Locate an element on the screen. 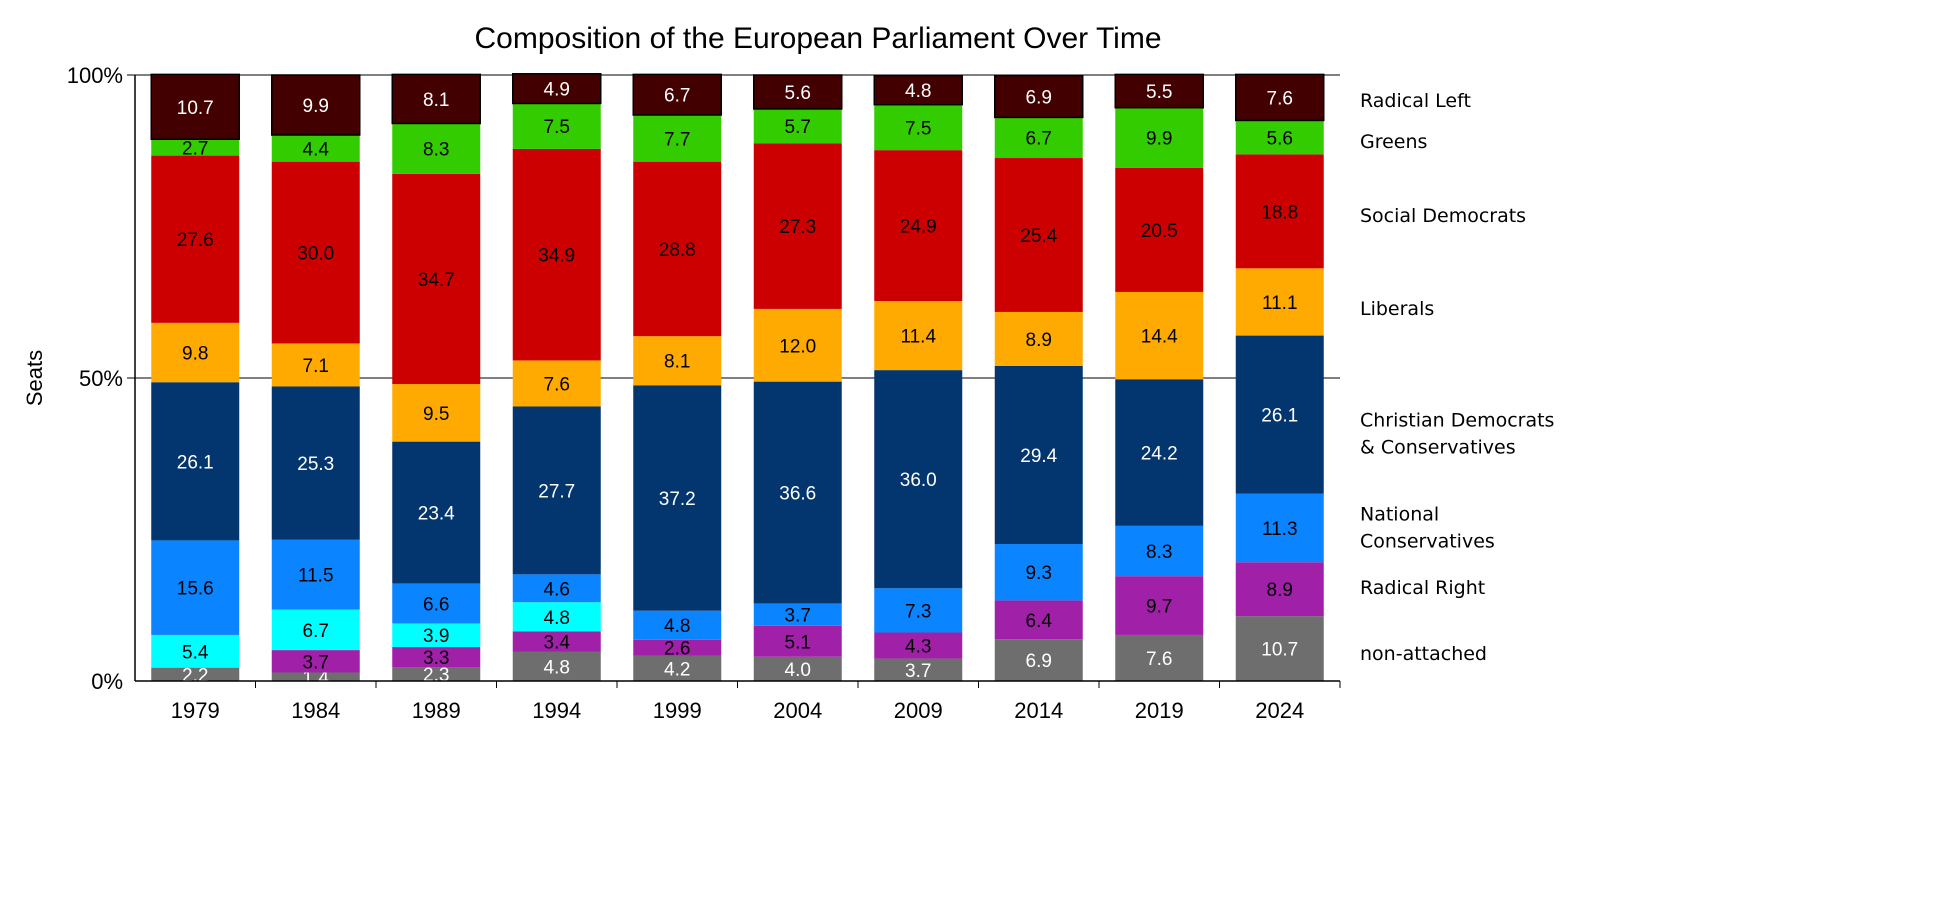  data-label: 27.3 is located at coordinates (797, 227).